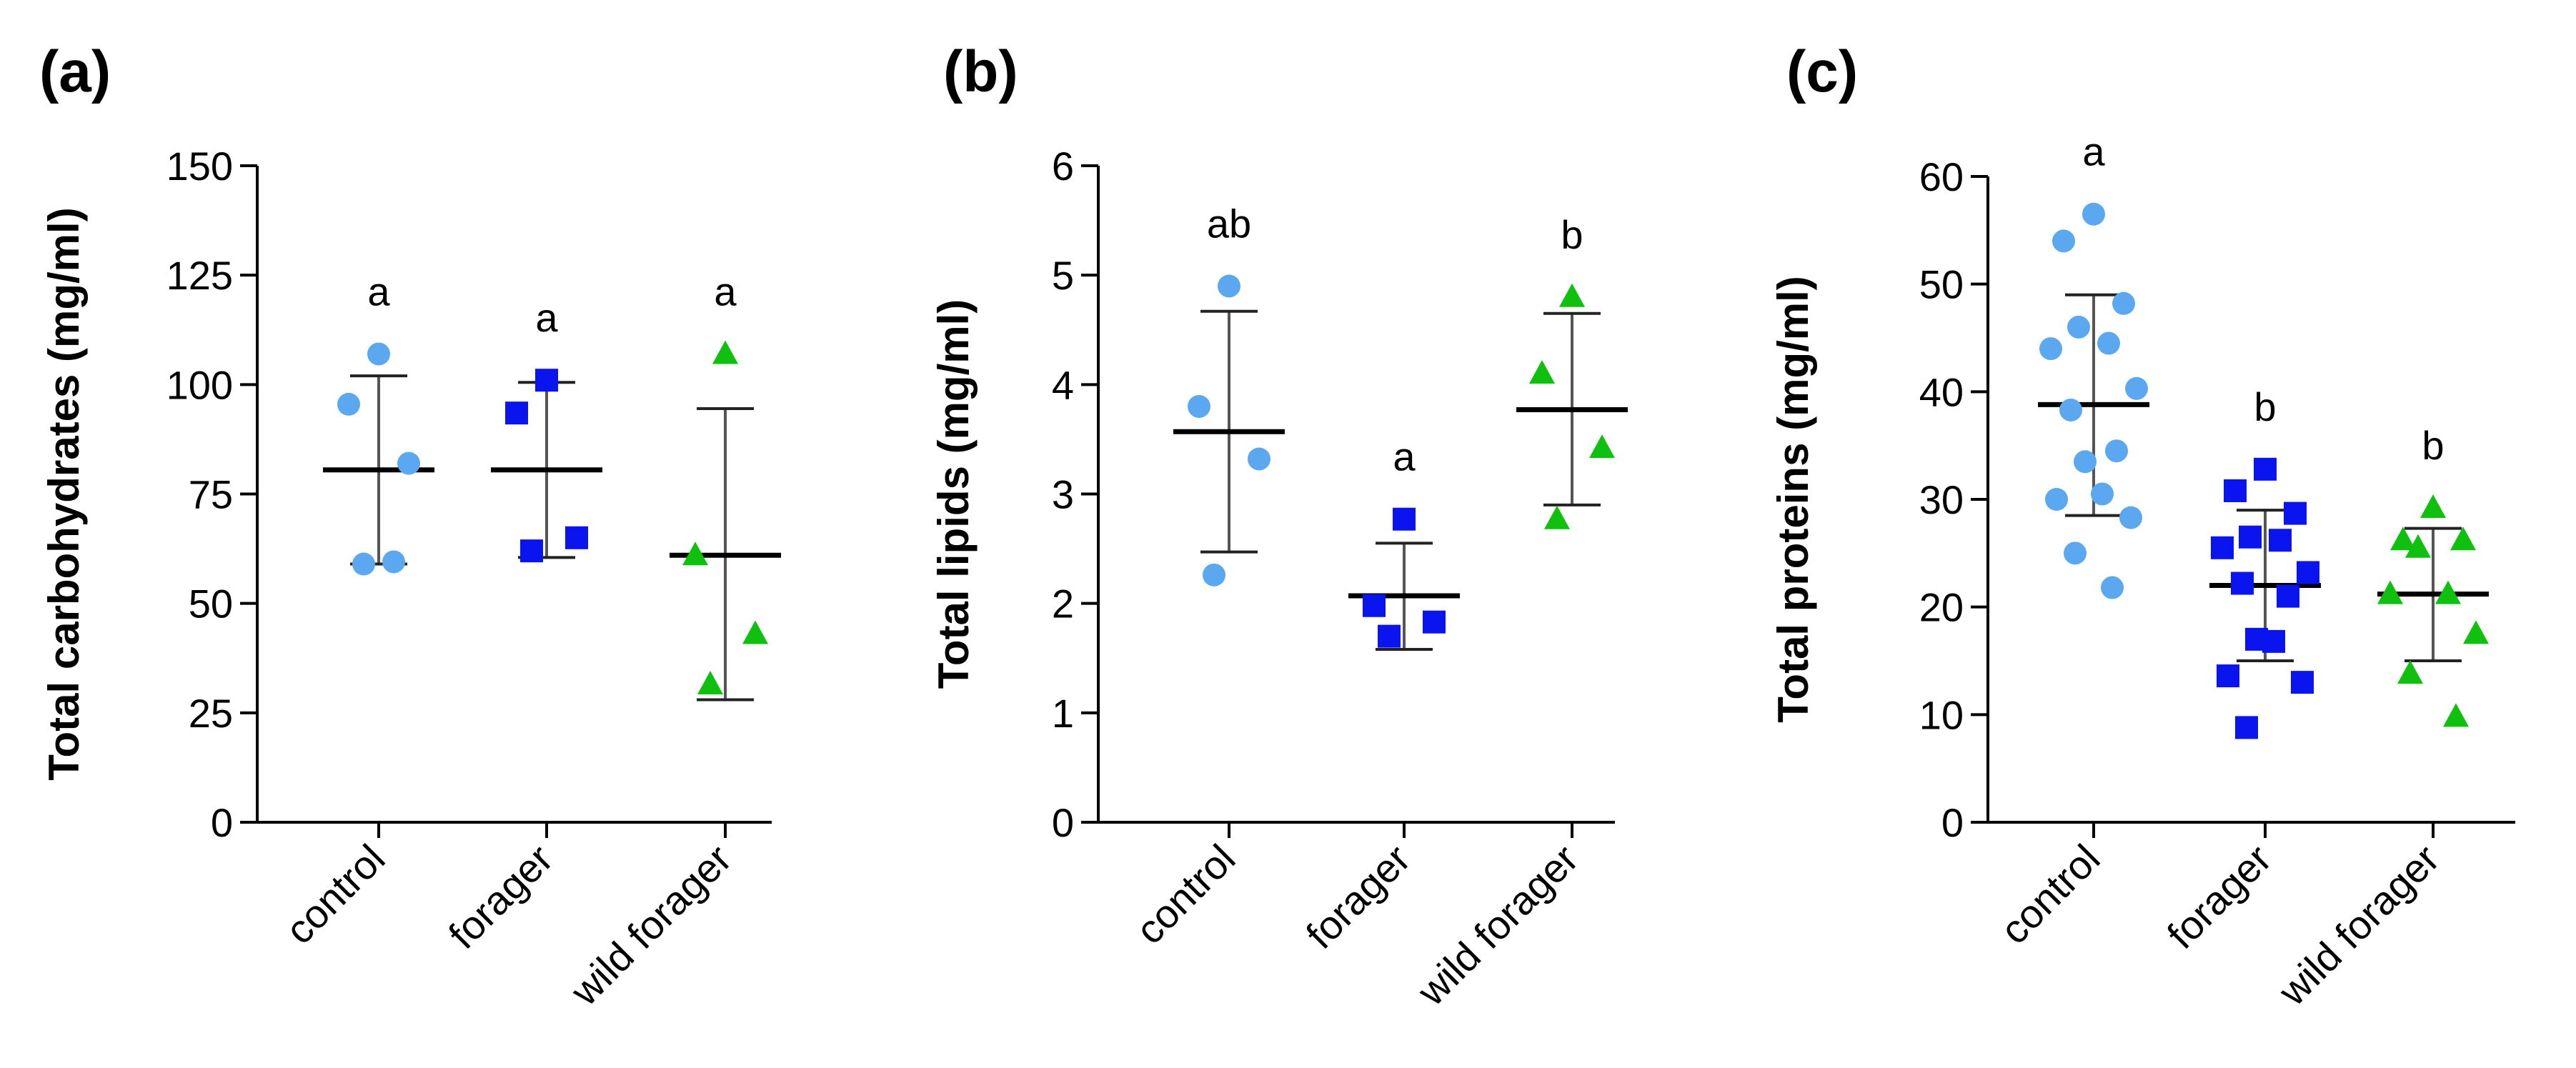 The height and width of the screenshot is (1068, 2576). Describe the element at coordinates (211, 713) in the screenshot. I see `y-tick-label: 25` at that location.